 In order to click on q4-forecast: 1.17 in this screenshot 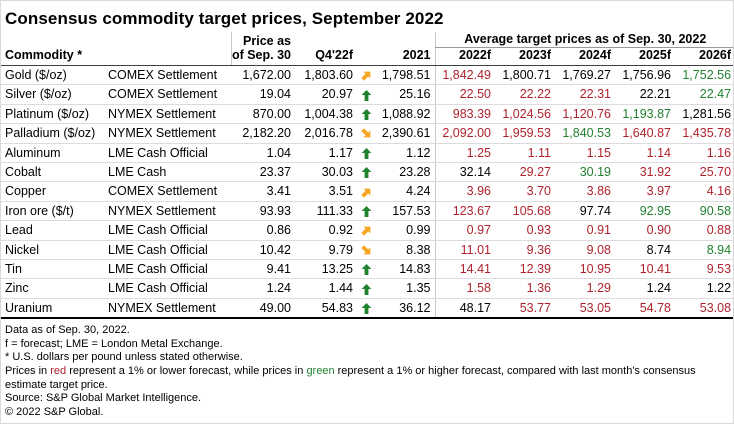, I will do `click(322, 153)`.